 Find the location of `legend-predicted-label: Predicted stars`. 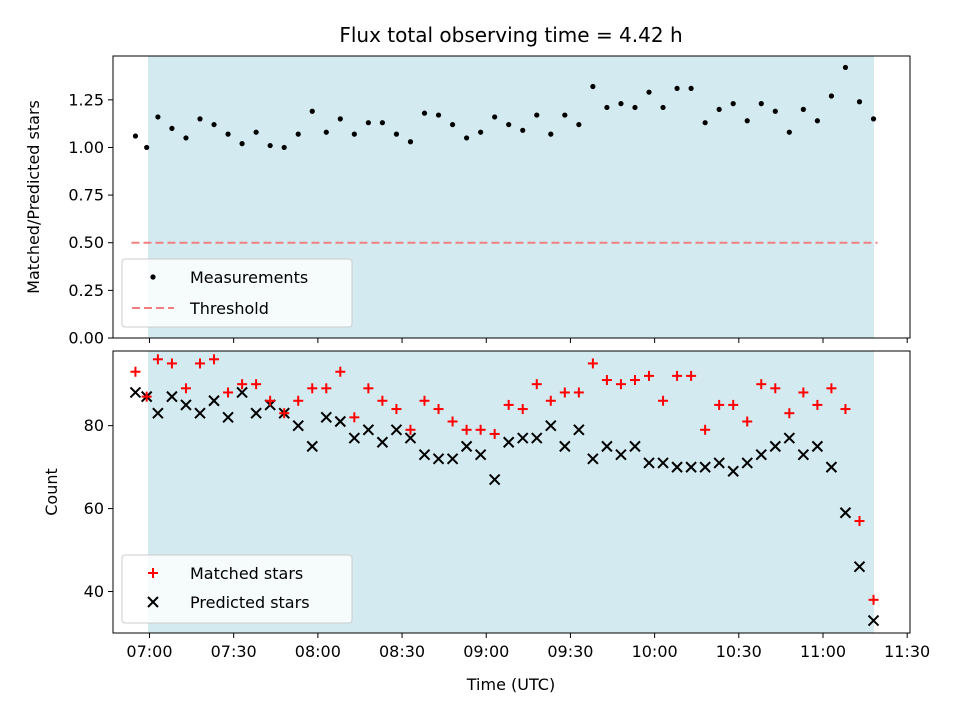

legend-predicted-label: Predicted stars is located at coordinates (250, 602).